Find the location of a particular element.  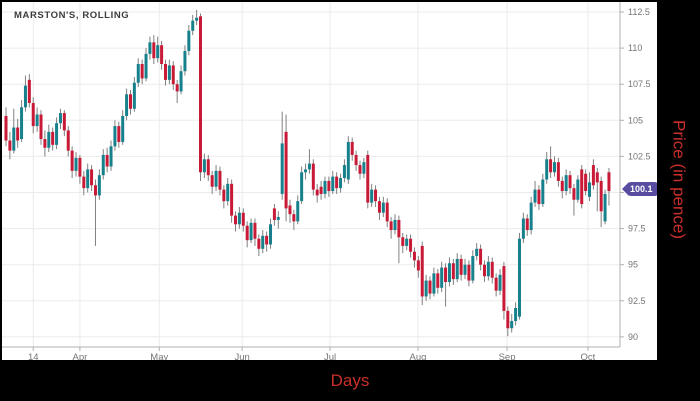

svg-text: 97.5 is located at coordinates (637, 229).